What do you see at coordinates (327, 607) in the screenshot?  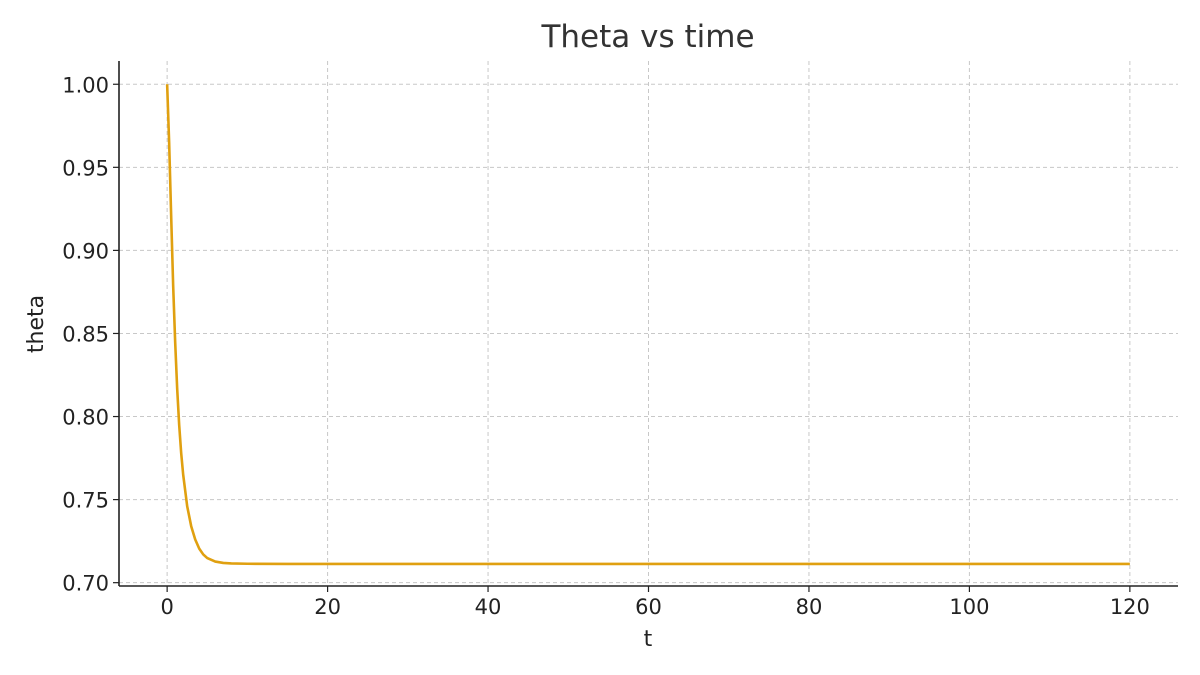 I see `x-tick-label: 20` at bounding box center [327, 607].